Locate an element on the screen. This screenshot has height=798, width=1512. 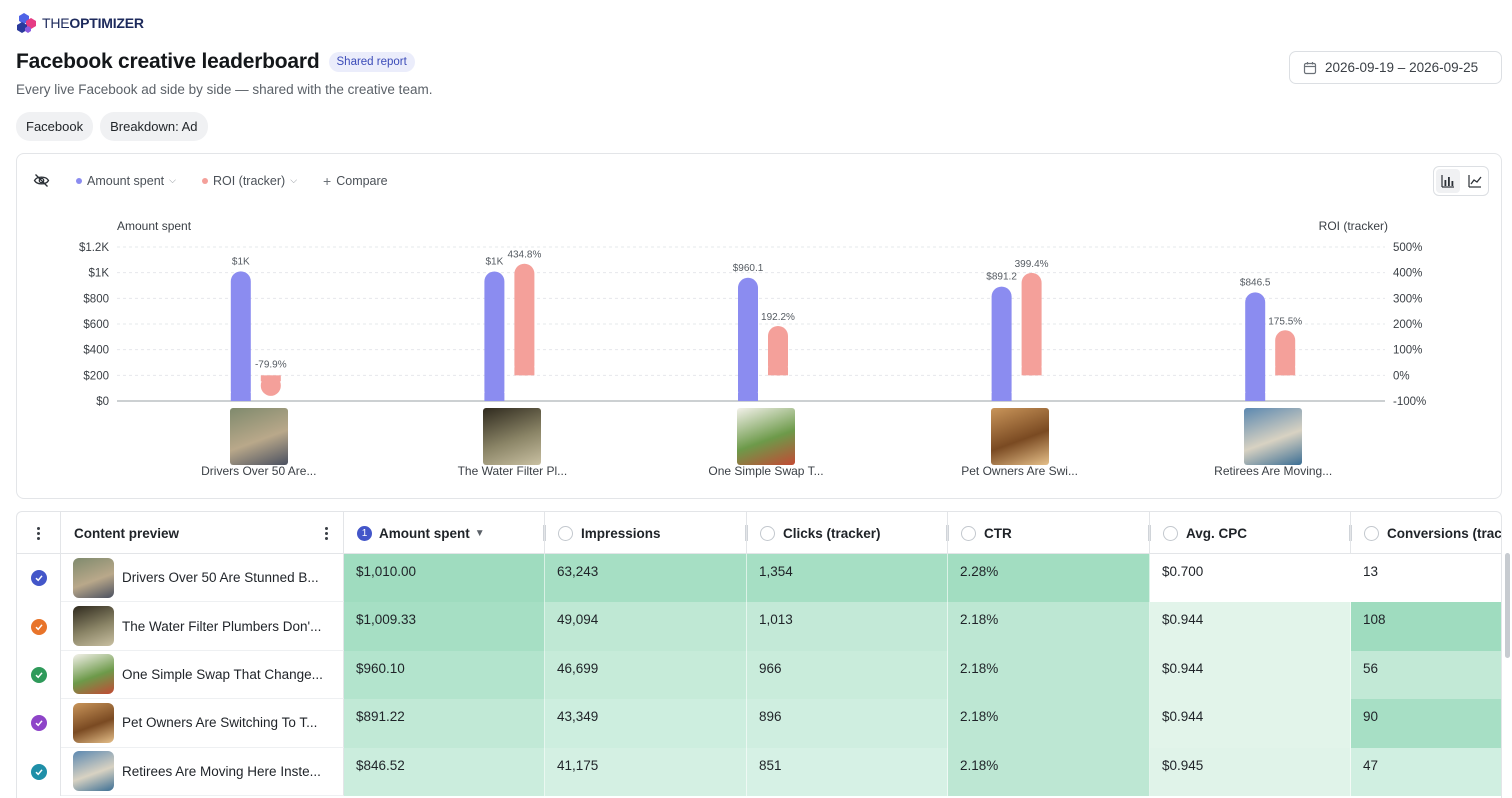
eye-off-icon is located at coordinates (41, 180).